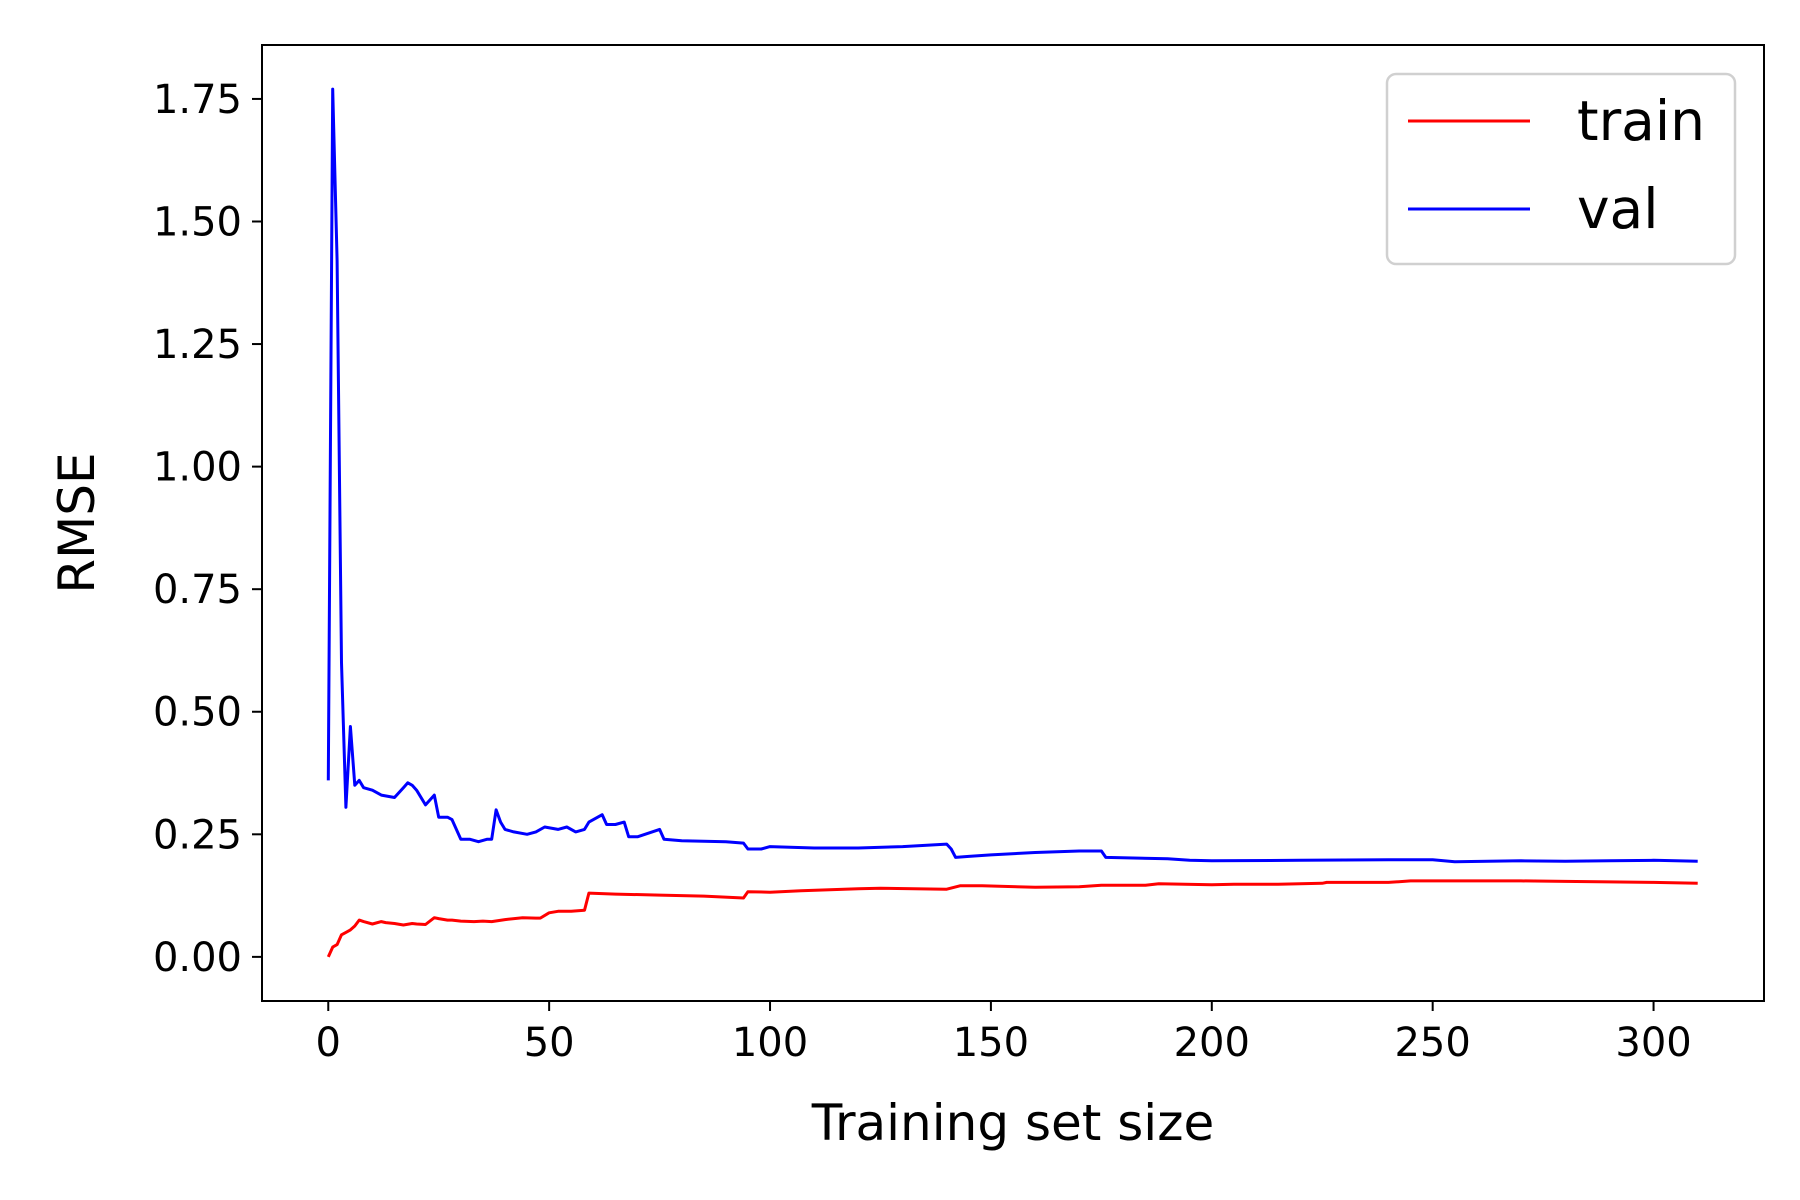 The image size is (1800, 1200). What do you see at coordinates (197, 468) in the screenshot?
I see `y-tick-label: 1.00` at bounding box center [197, 468].